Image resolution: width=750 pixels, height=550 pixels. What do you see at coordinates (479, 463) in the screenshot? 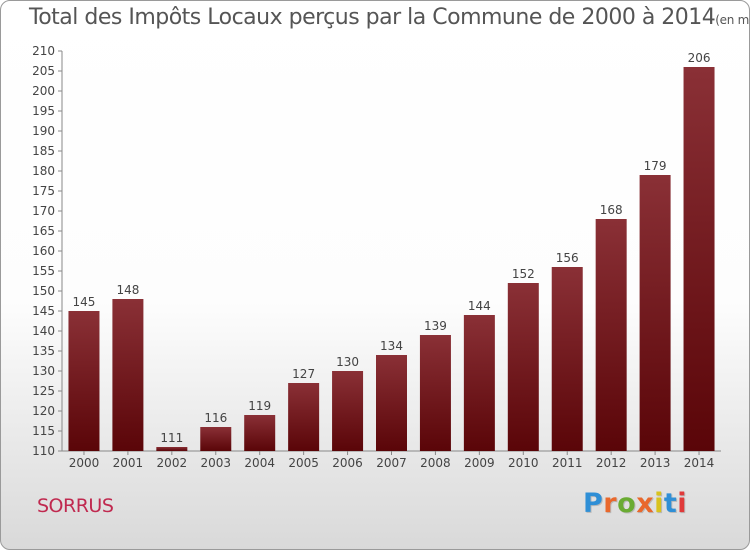
I see `x-tick-label: 2009` at bounding box center [479, 463].